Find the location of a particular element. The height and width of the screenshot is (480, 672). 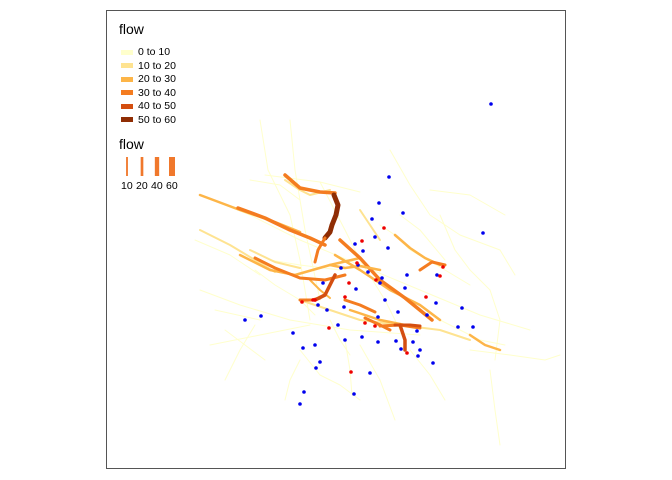

color-legend-item: 40 to 50 is located at coordinates (148, 106).